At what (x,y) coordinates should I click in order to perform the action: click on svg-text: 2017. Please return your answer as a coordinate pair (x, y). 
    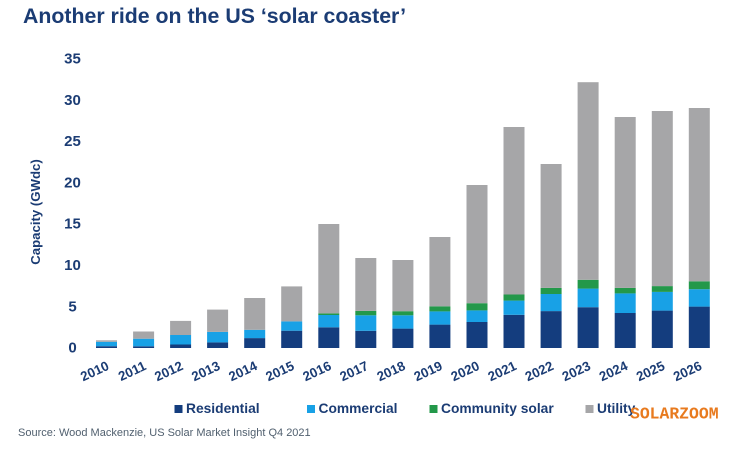
    Looking at the image, I should click on (353, 371).